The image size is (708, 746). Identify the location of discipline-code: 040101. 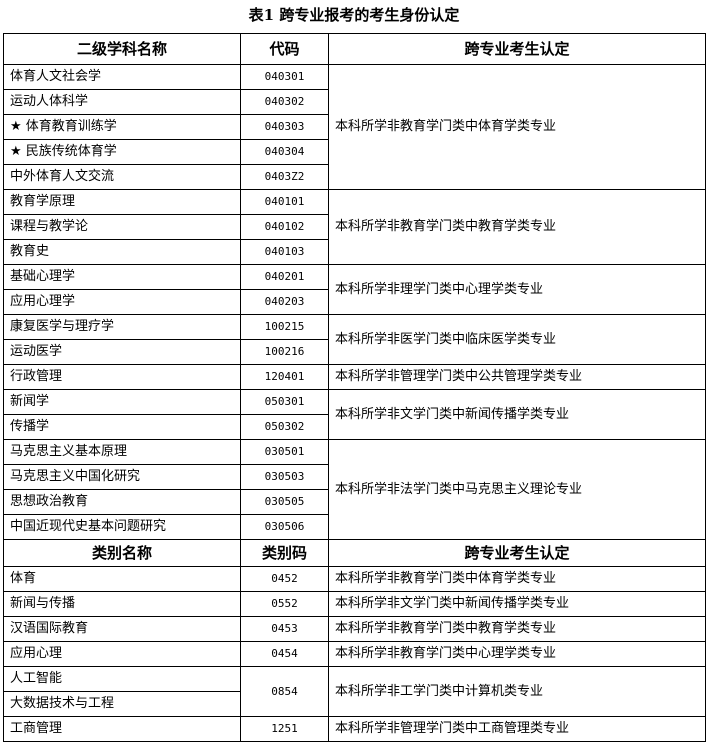
(284, 202).